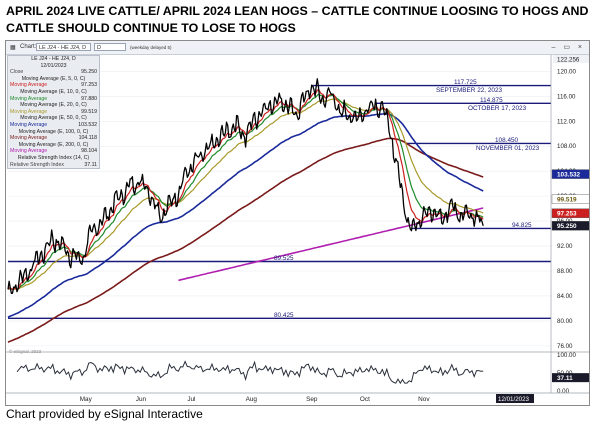 The image size is (597, 426). What do you see at coordinates (87, 124) in the screenshot?
I see `legend-row-value: 103.532` at bounding box center [87, 124].